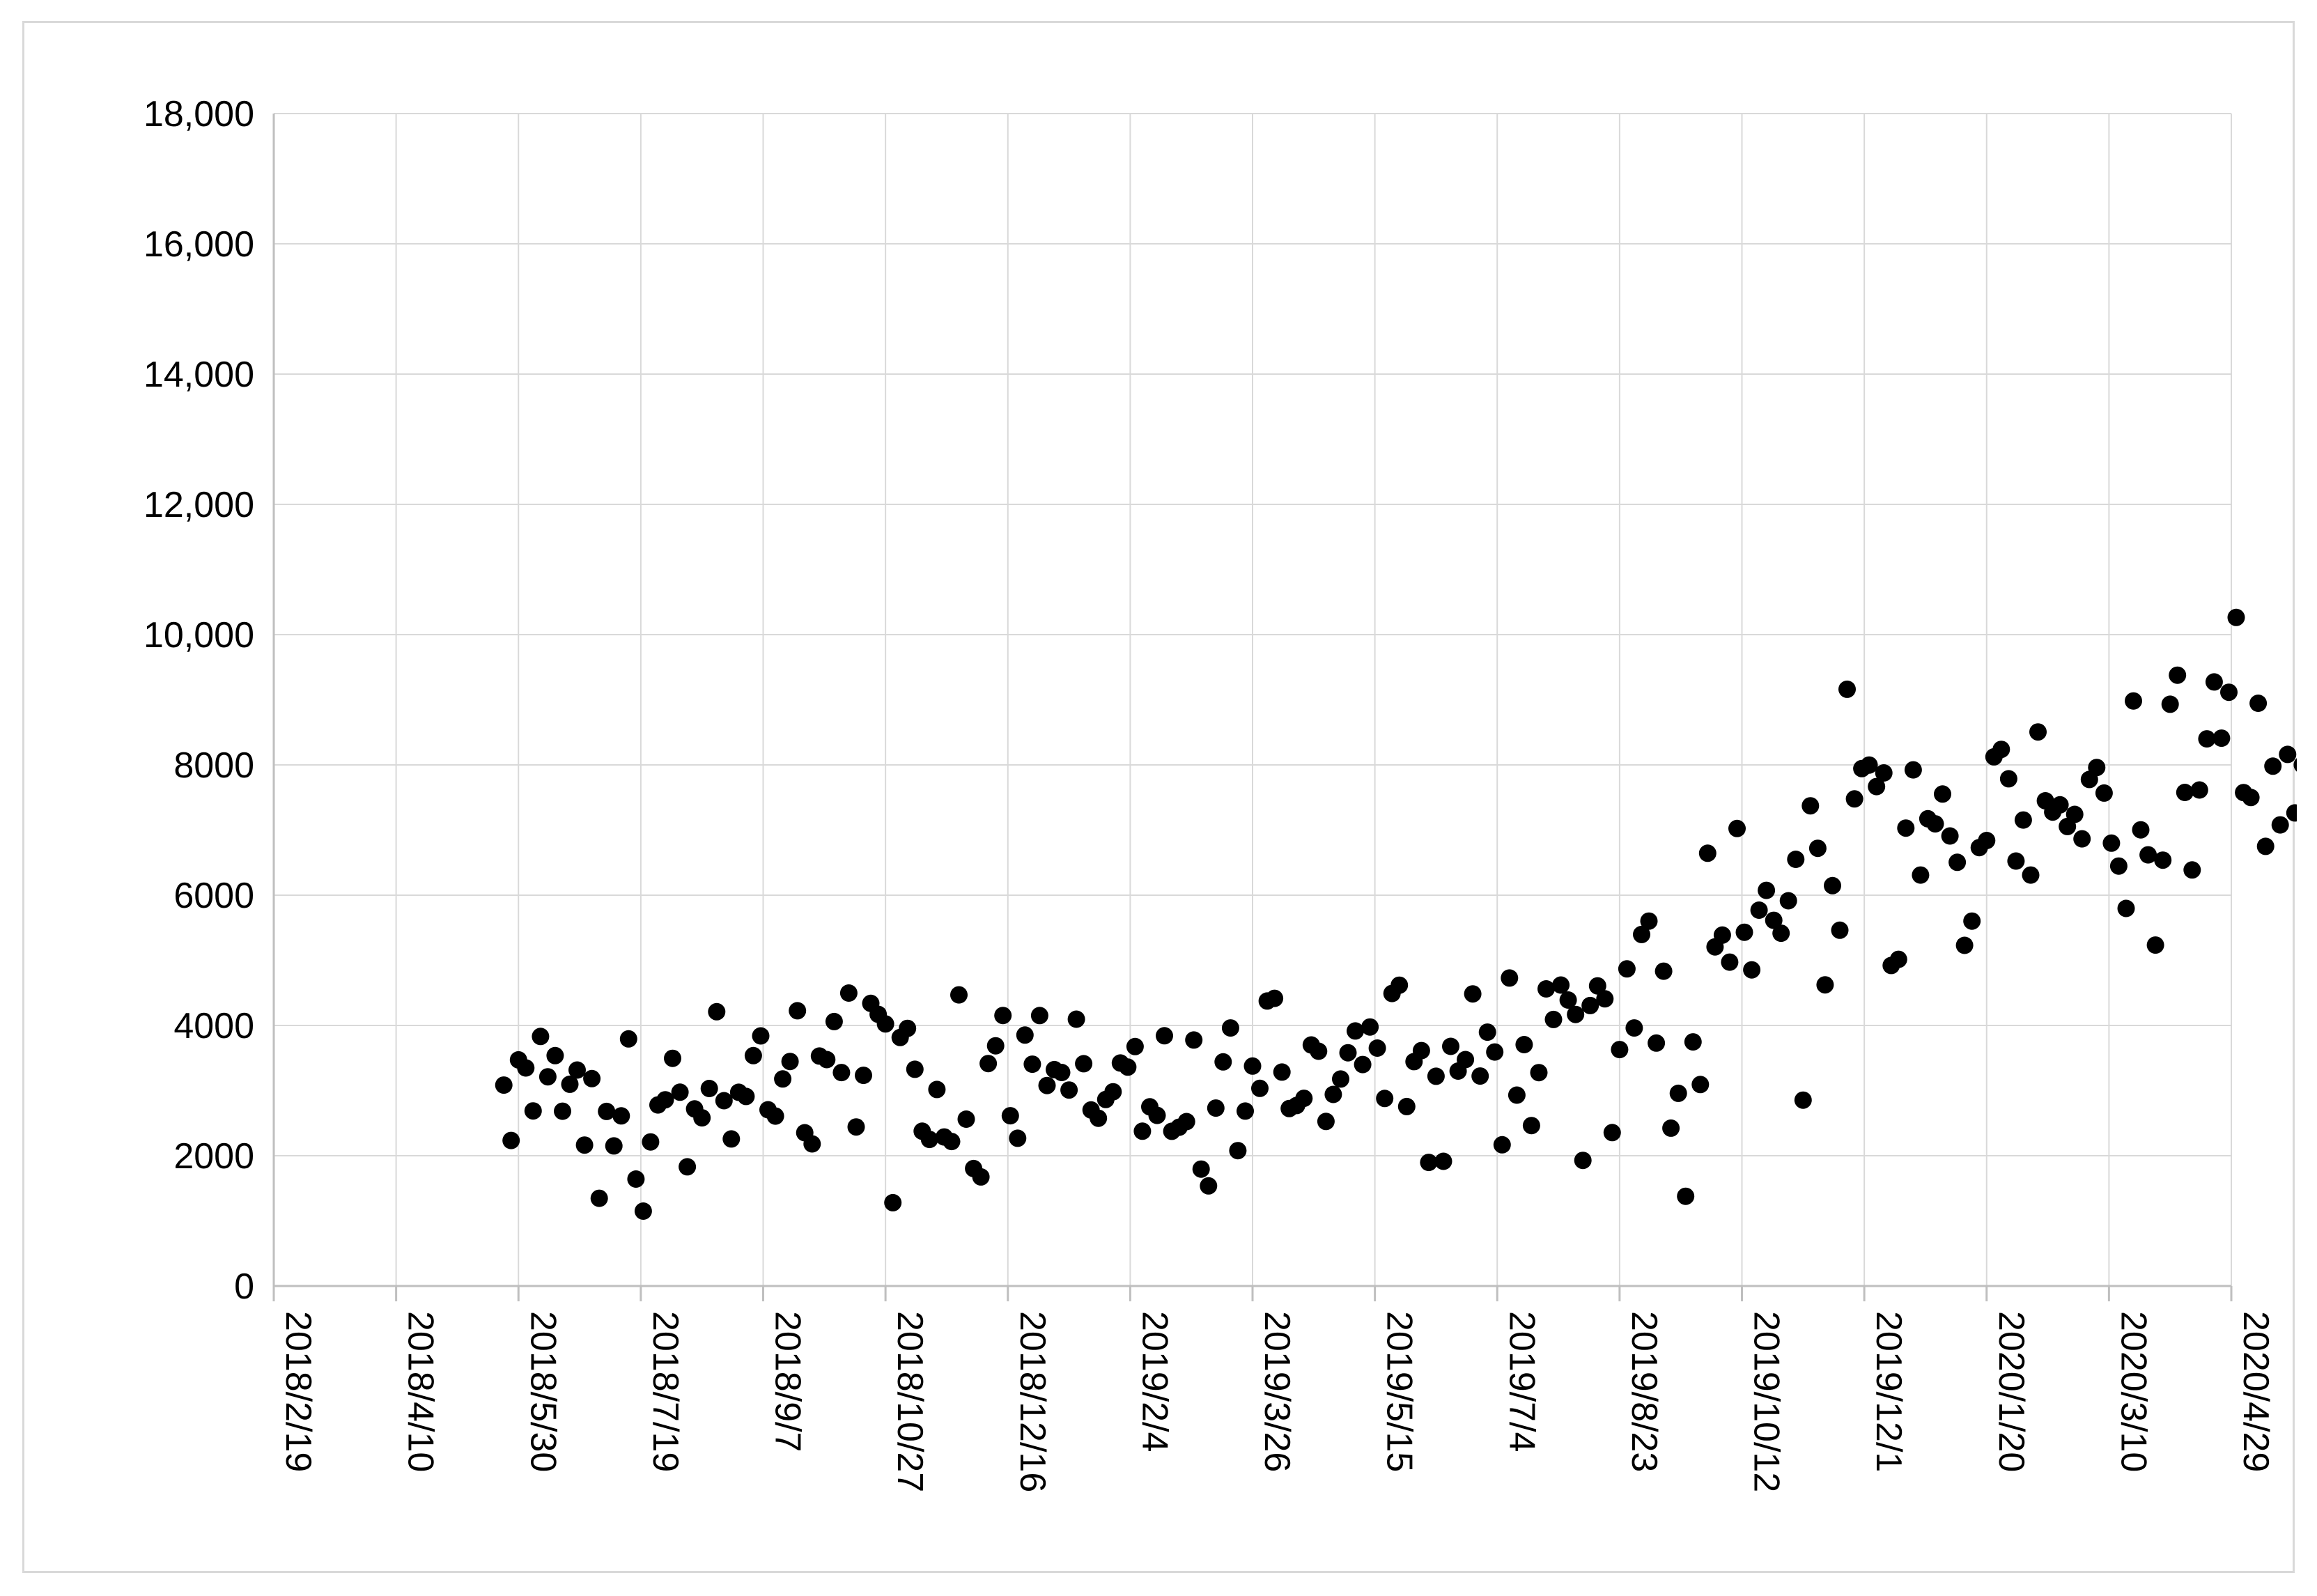  Describe the element at coordinates (421, 1391) in the screenshot. I see `x-tick-label: 2018/4/10` at that location.